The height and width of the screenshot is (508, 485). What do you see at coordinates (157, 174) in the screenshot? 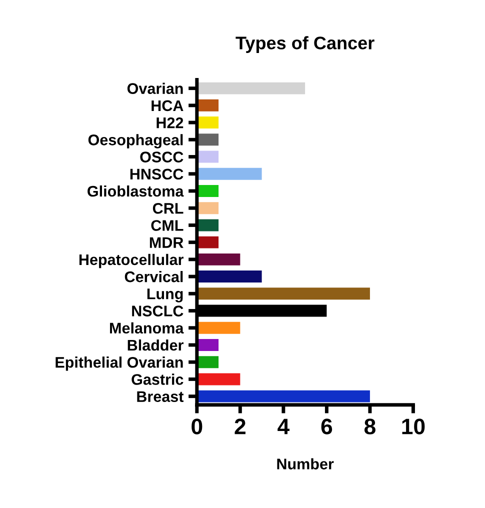
I see `y-tick-label: HNSCC` at bounding box center [157, 174].